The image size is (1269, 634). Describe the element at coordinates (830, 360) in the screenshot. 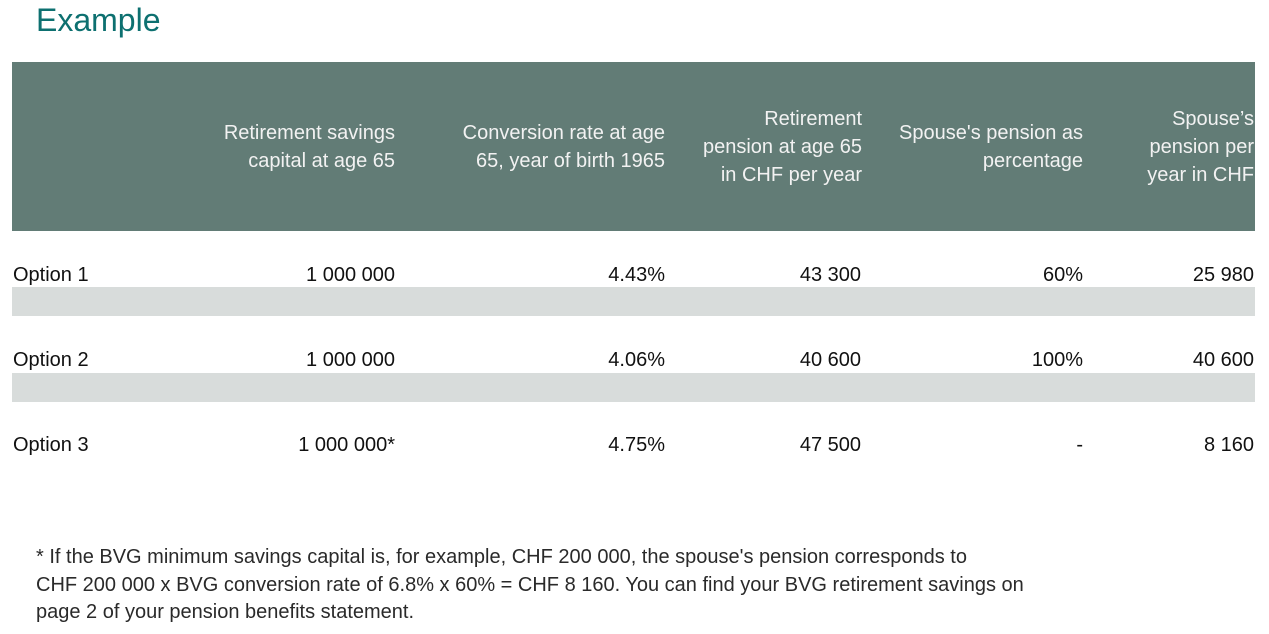

I see `cell-pension: 40 600` at that location.